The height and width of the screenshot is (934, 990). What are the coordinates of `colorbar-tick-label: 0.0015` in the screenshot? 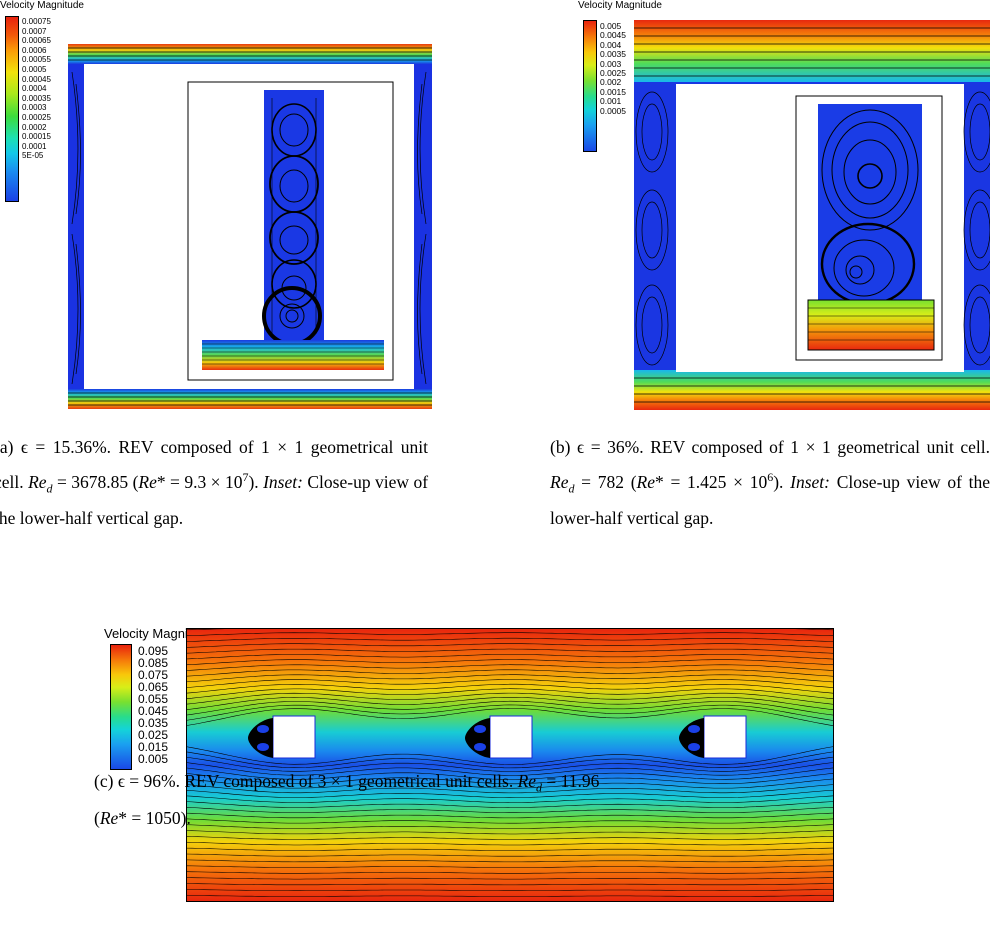 It's located at (613, 91).